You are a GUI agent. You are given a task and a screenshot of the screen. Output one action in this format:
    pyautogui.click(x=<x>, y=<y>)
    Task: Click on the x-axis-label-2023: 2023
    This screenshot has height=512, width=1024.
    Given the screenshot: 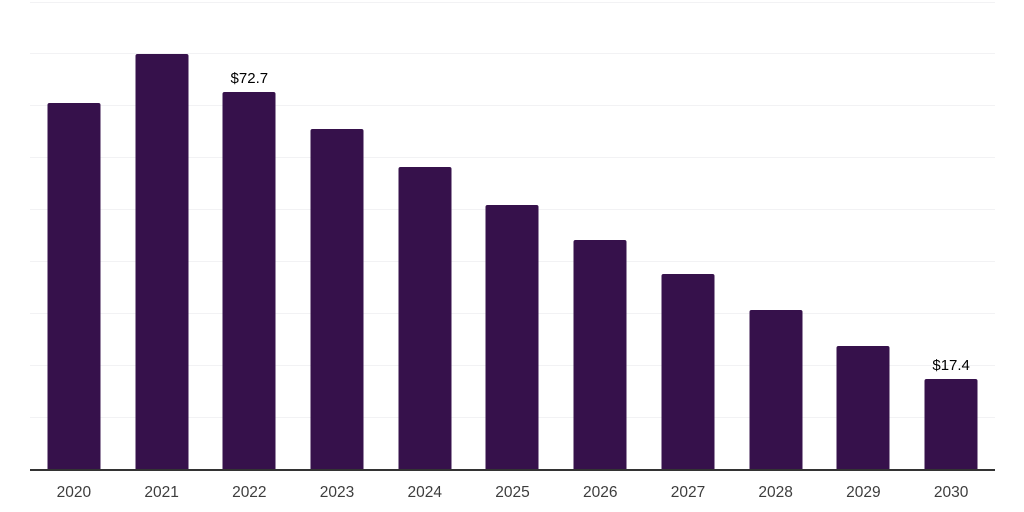 What is the action you would take?
    pyautogui.click(x=337, y=492)
    